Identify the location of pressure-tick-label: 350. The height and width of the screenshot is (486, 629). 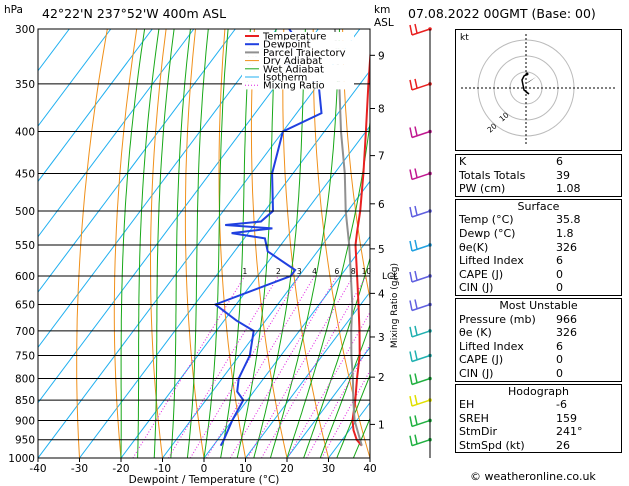
(25, 85).